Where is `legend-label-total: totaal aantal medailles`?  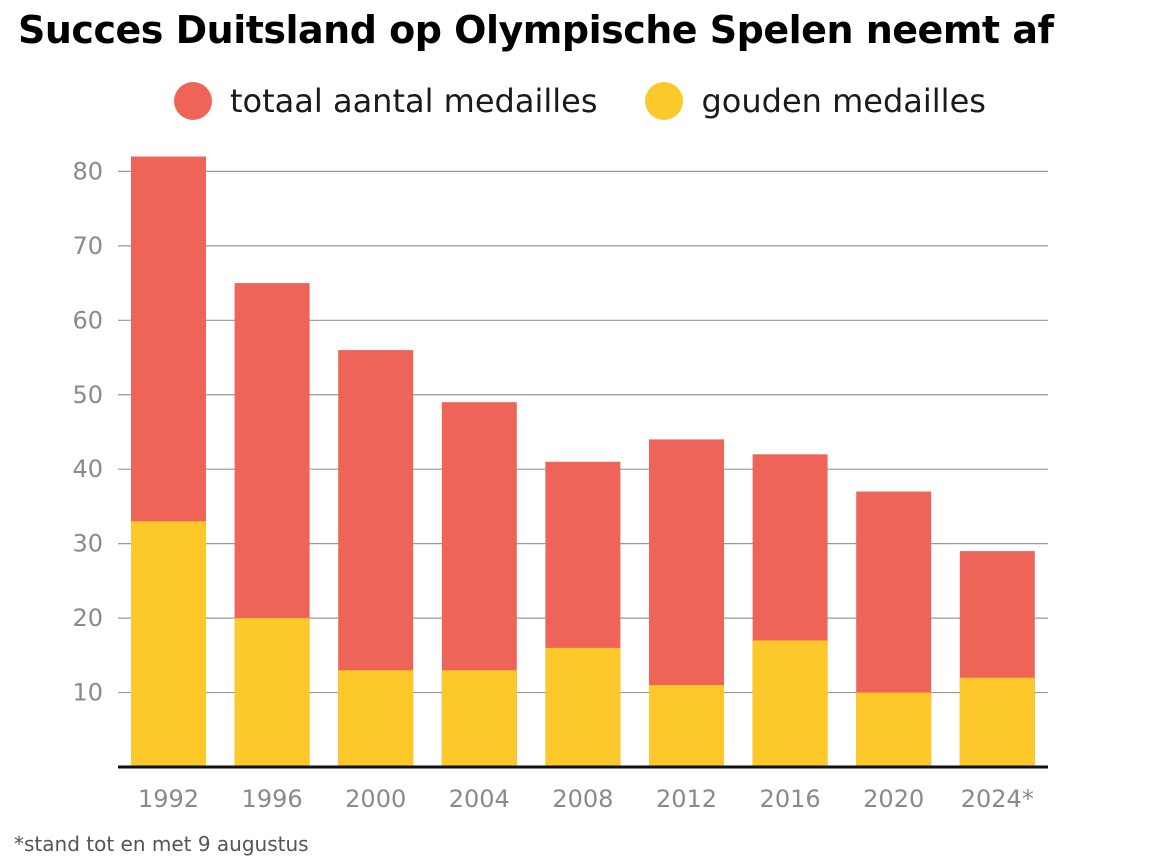
legend-label-total: totaal aantal medailles is located at coordinates (414, 101).